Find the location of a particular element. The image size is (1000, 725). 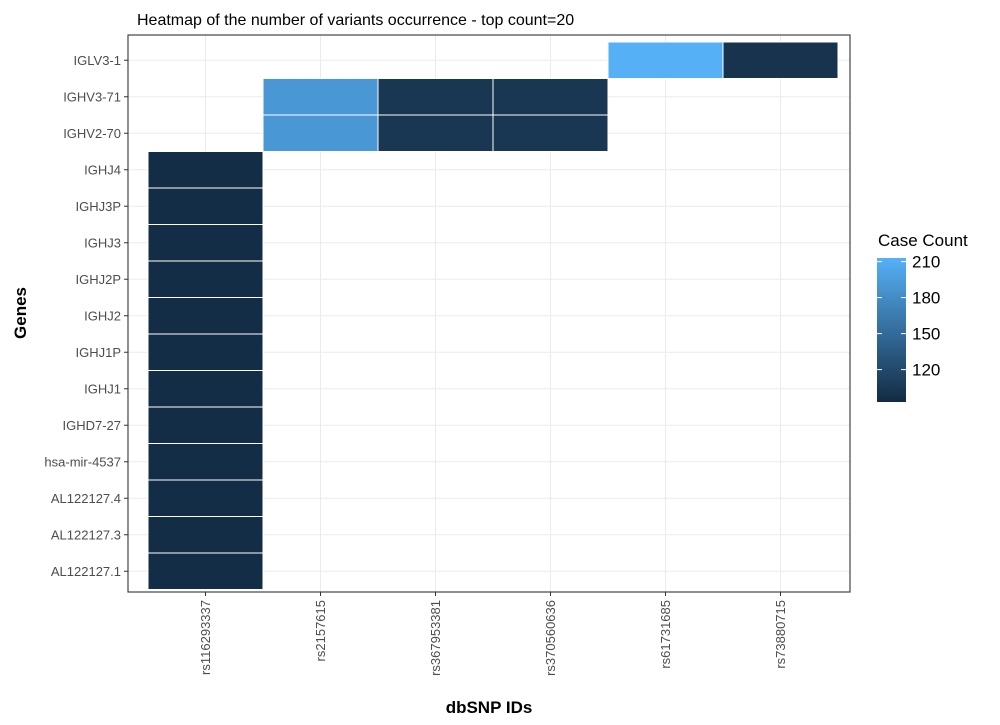

legend-tick-label: 180 is located at coordinates (926, 298).